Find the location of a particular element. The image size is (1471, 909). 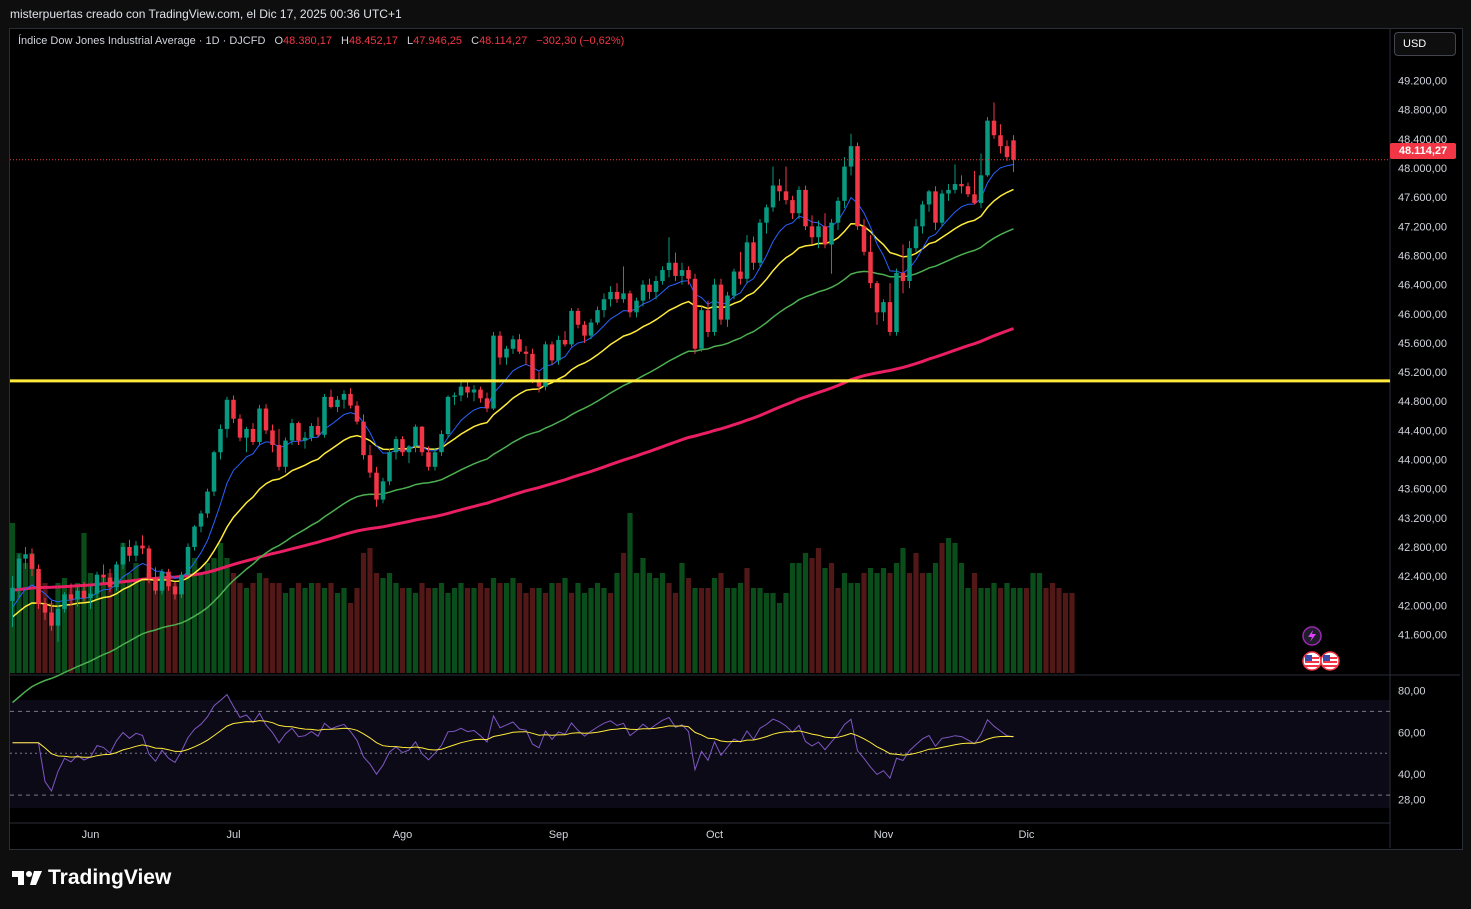

last-price-tag: 48.114,27 is located at coordinates (1423, 151).